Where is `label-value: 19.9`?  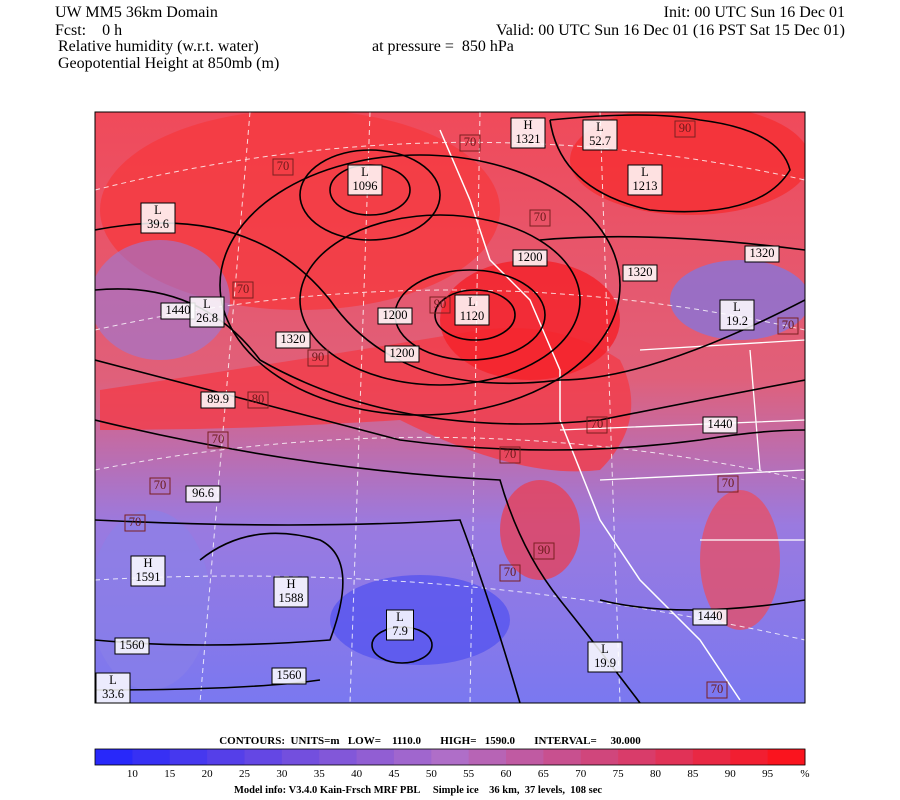
label-value: 19.9 is located at coordinates (605, 663).